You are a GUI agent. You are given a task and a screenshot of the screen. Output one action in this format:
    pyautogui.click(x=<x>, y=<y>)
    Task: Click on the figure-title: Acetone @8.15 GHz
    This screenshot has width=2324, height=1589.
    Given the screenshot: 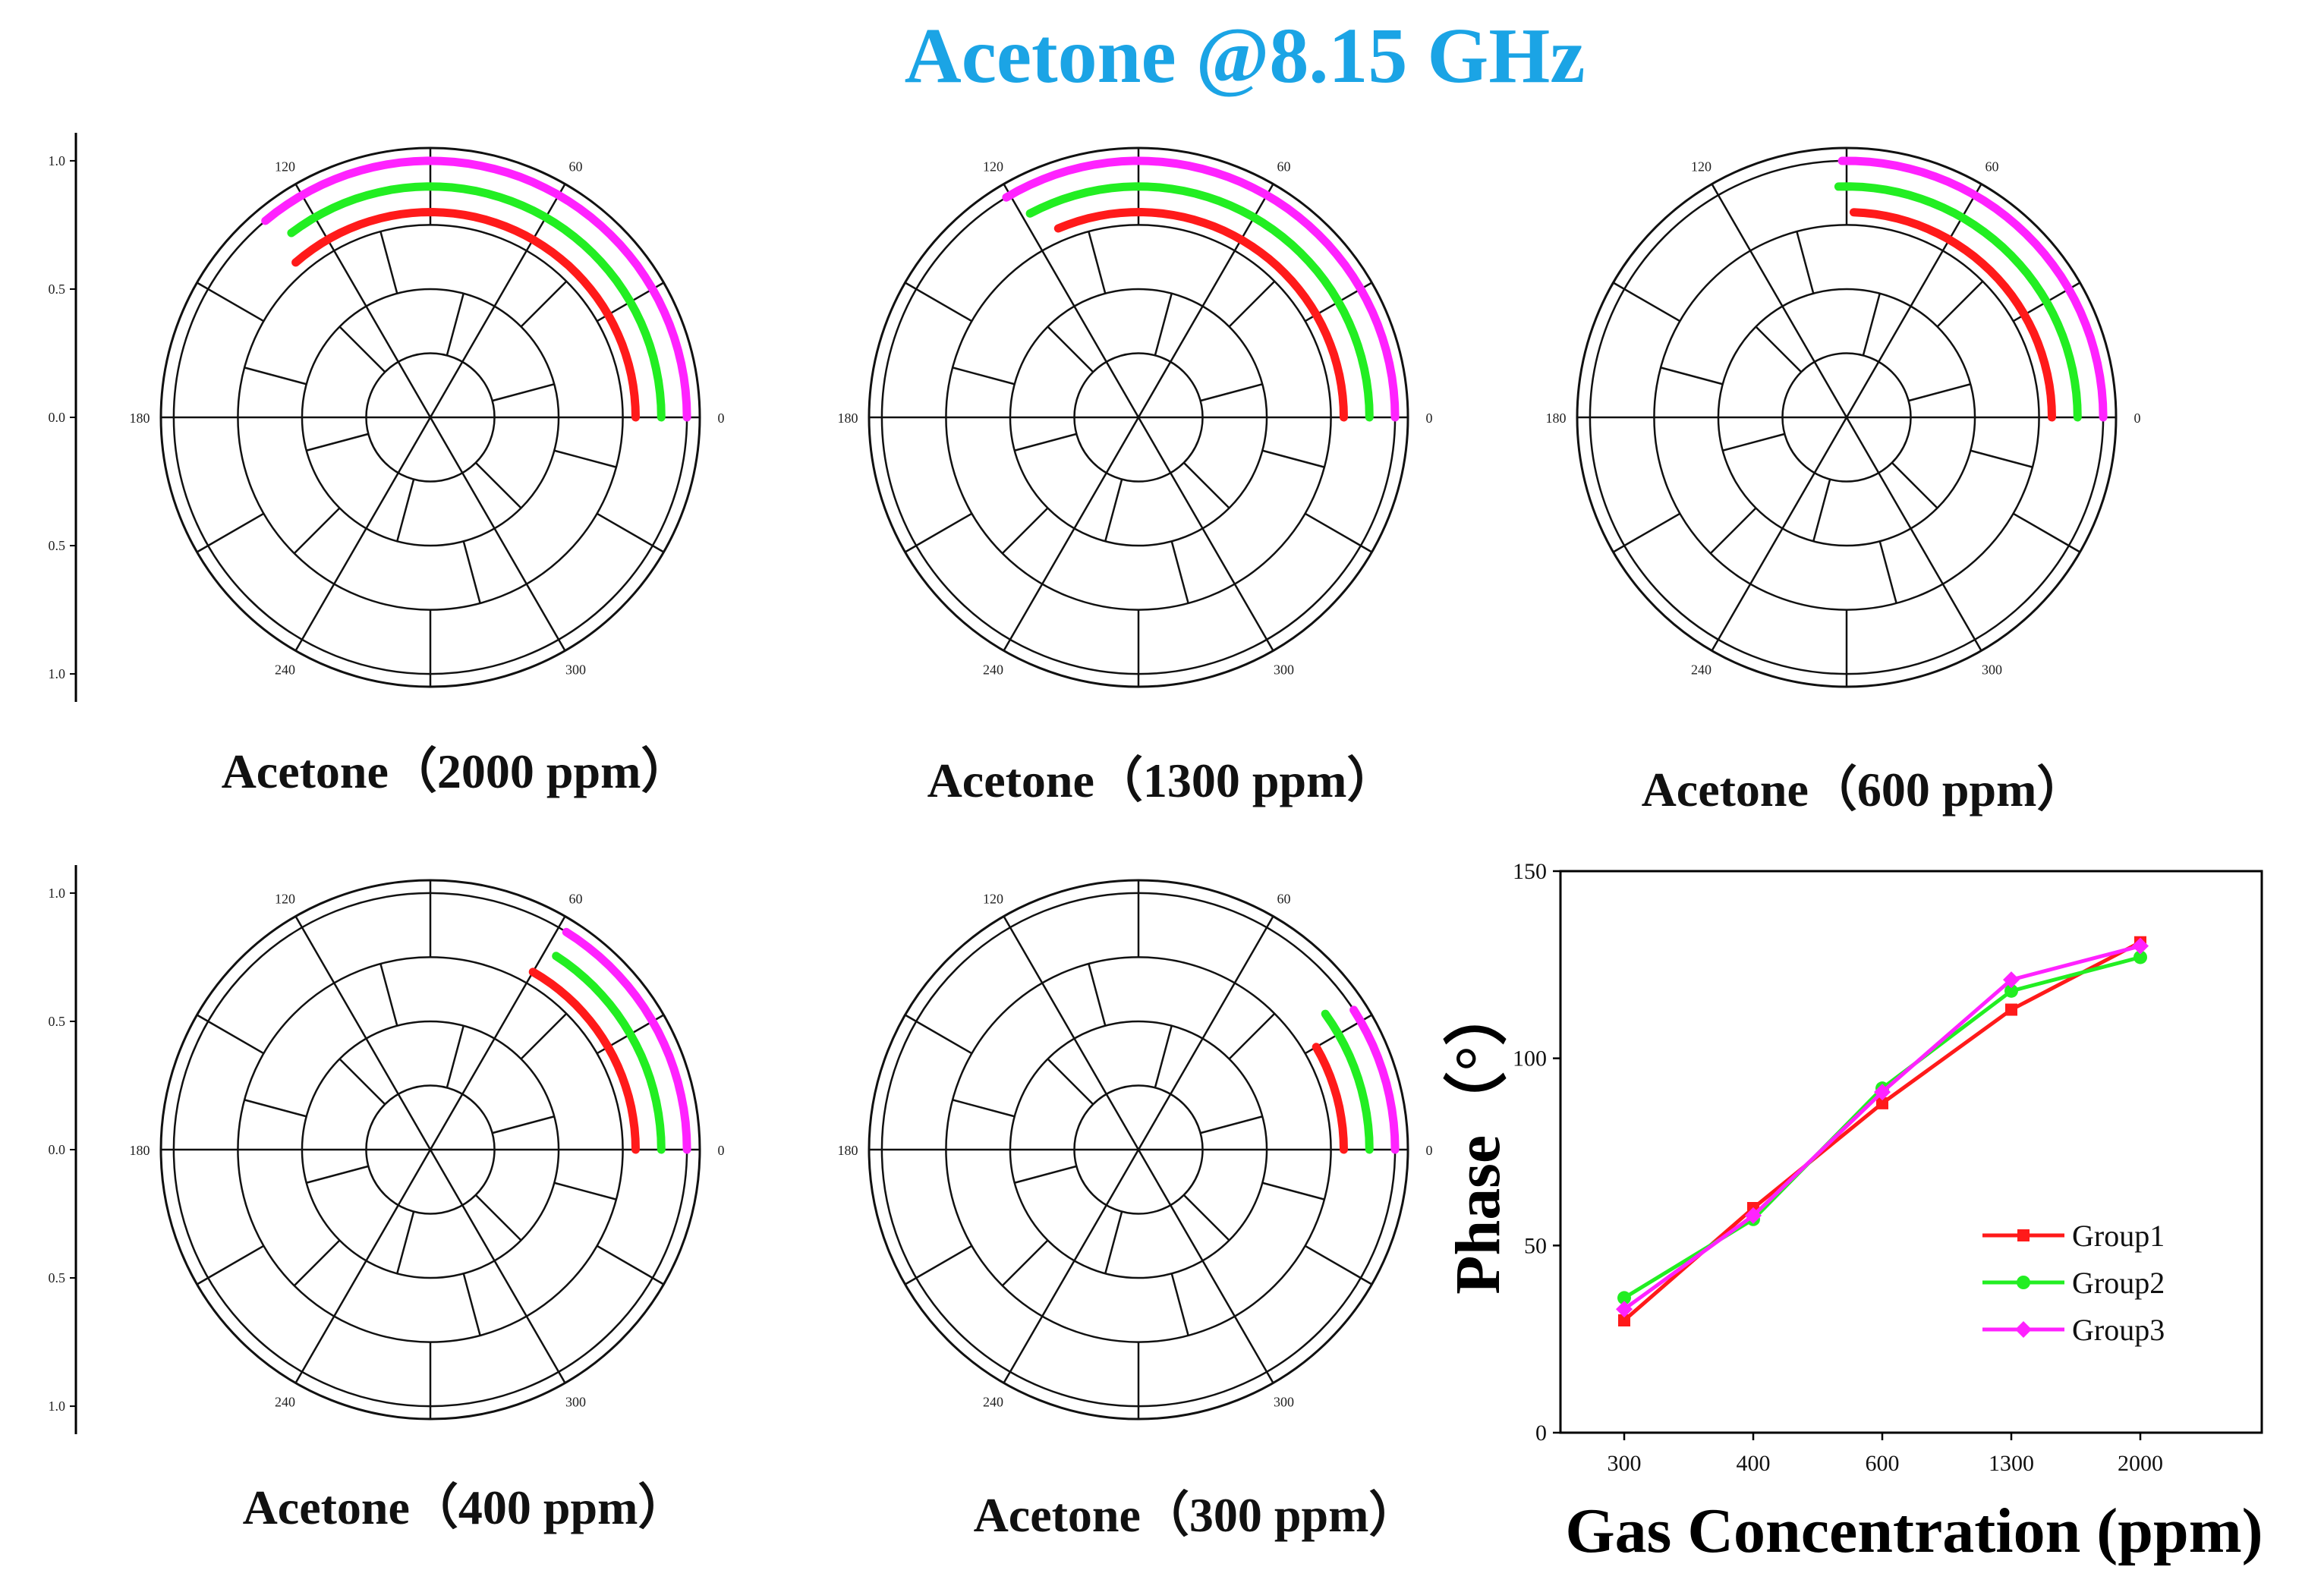 What is the action you would take?
    pyautogui.click(x=1245, y=55)
    